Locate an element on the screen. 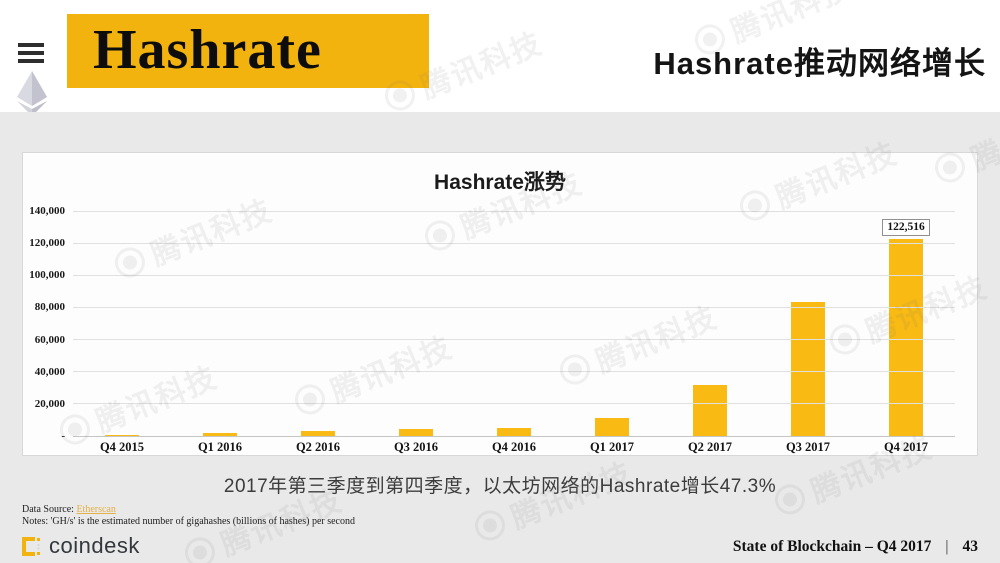 The width and height of the screenshot is (1000, 563). x-tick-label: Q3 2017 is located at coordinates (808, 447).